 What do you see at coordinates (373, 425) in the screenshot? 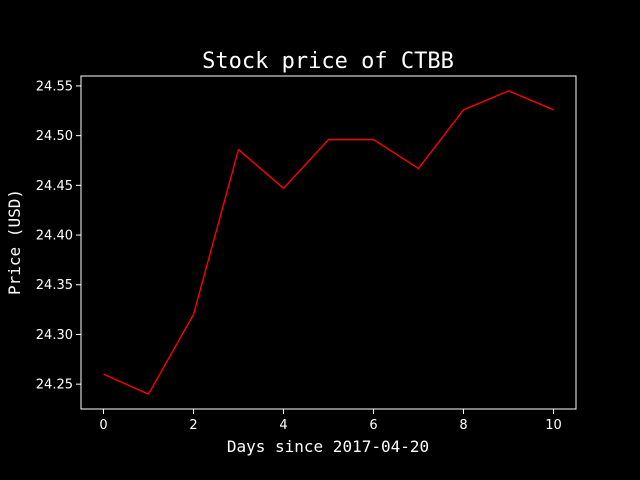
I see `x-tick-label: 6` at bounding box center [373, 425].